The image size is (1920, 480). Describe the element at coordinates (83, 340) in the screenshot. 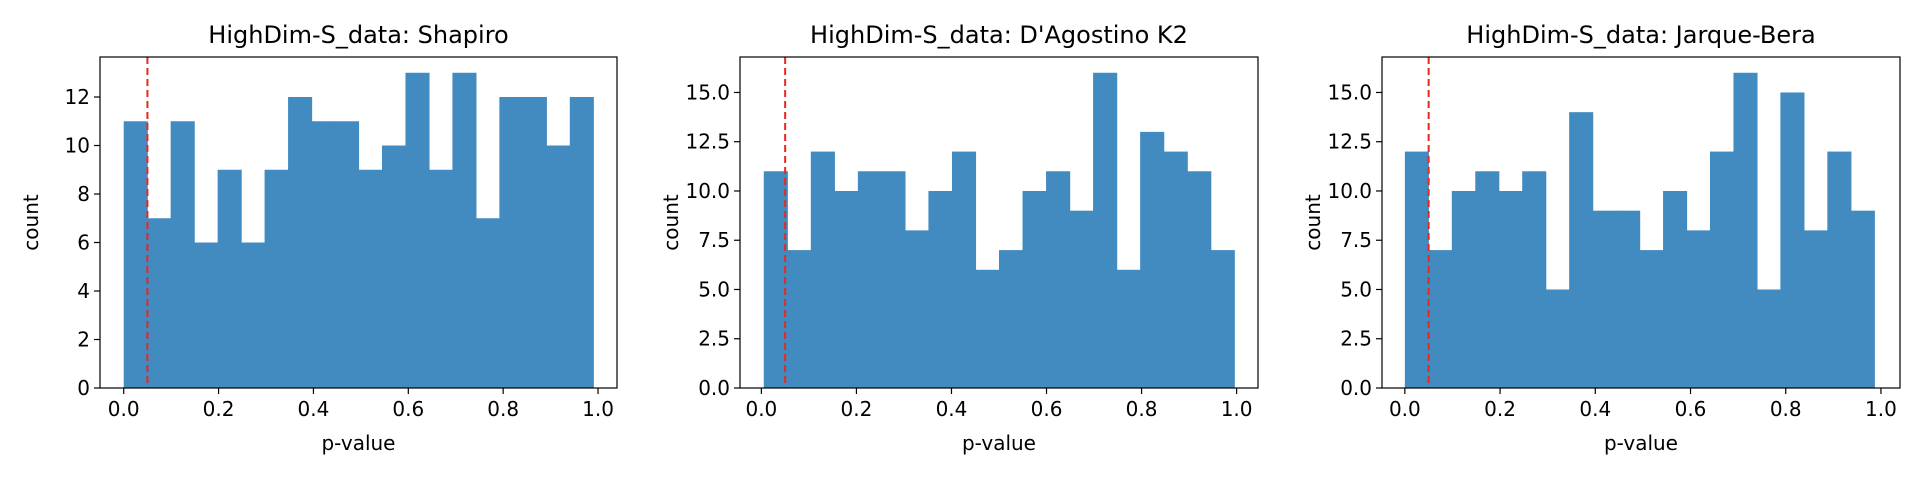

I see `y-tick-label: 2` at that location.